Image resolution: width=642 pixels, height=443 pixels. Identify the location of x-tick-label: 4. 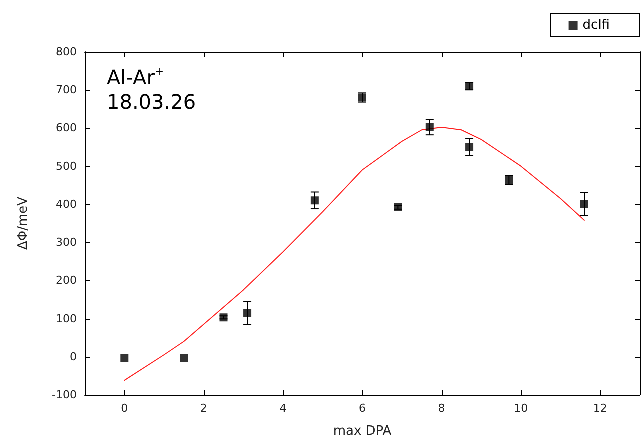
(283, 408).